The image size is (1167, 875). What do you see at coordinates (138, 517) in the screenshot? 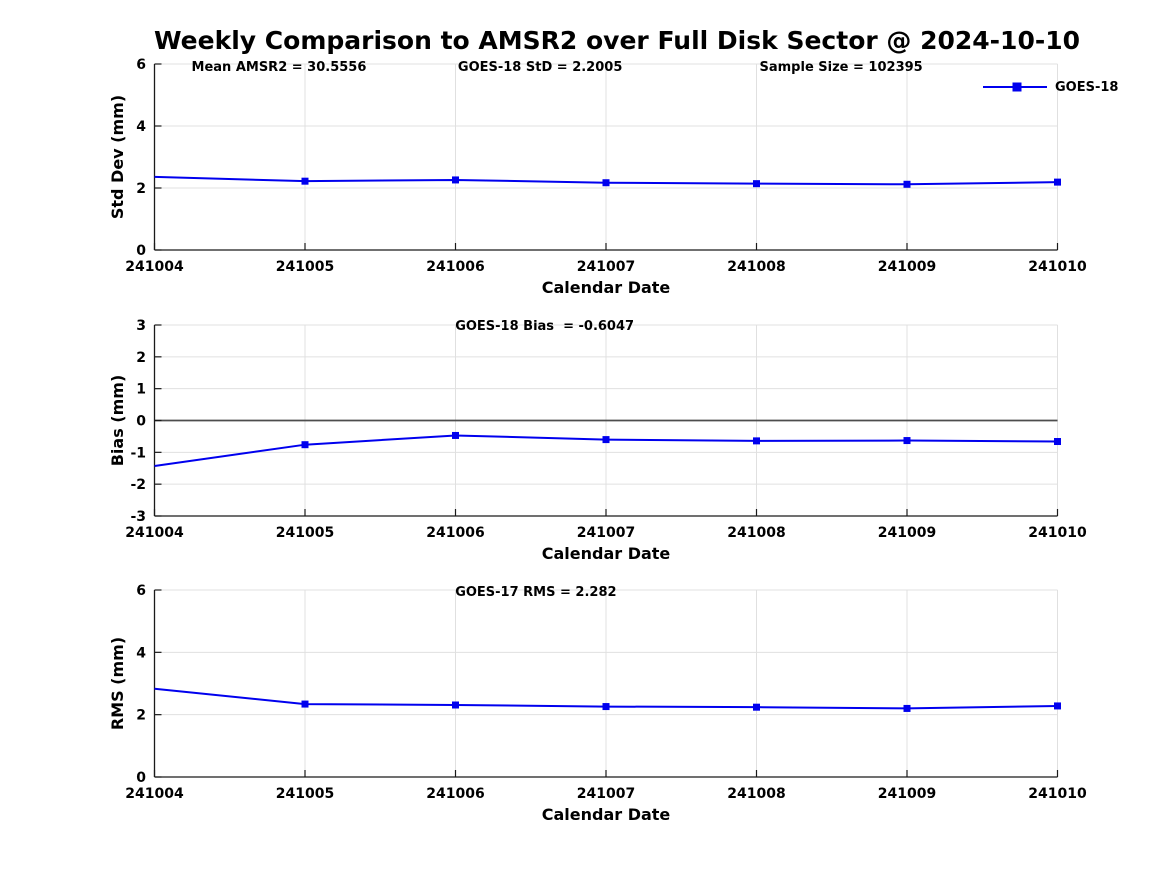
I see `y-tick-label: -3` at bounding box center [138, 517].